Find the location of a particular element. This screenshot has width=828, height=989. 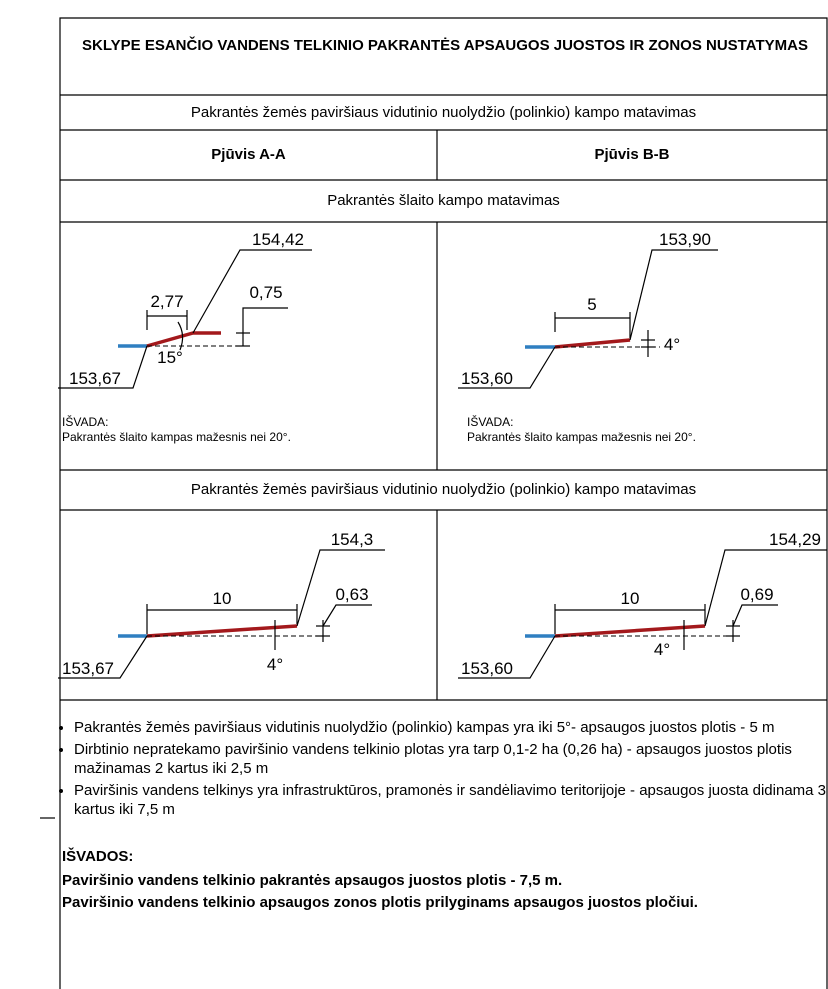

label: 153,90 is located at coordinates (685, 239).